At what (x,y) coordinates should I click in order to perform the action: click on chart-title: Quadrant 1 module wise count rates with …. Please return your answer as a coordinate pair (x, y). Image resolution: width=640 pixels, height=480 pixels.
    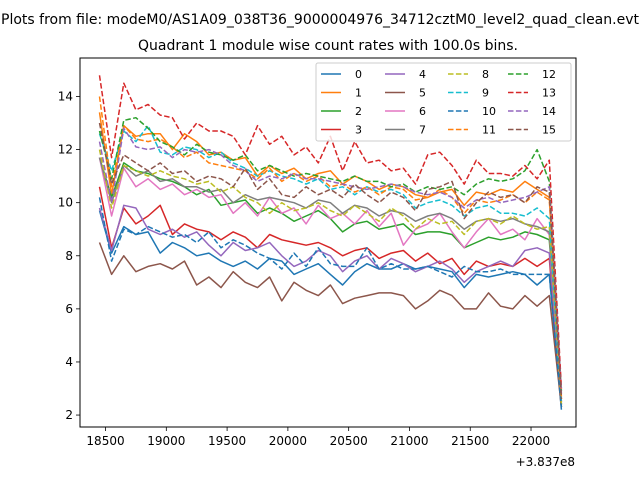
    Looking at the image, I should click on (328, 46).